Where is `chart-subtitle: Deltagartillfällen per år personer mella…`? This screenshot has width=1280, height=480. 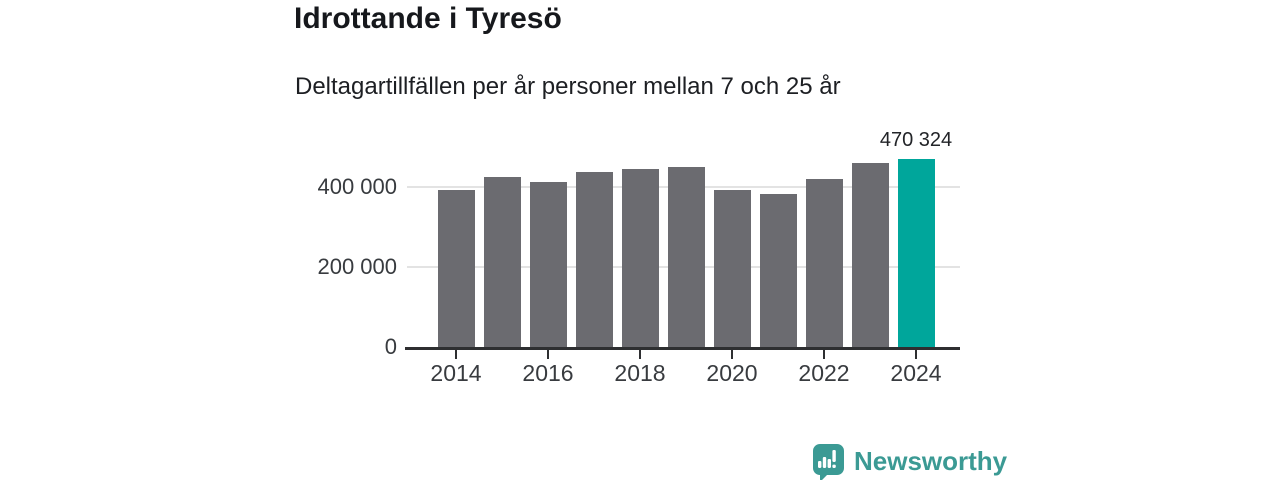 chart-subtitle: Deltagartillfällen per år personer mella… is located at coordinates (568, 86).